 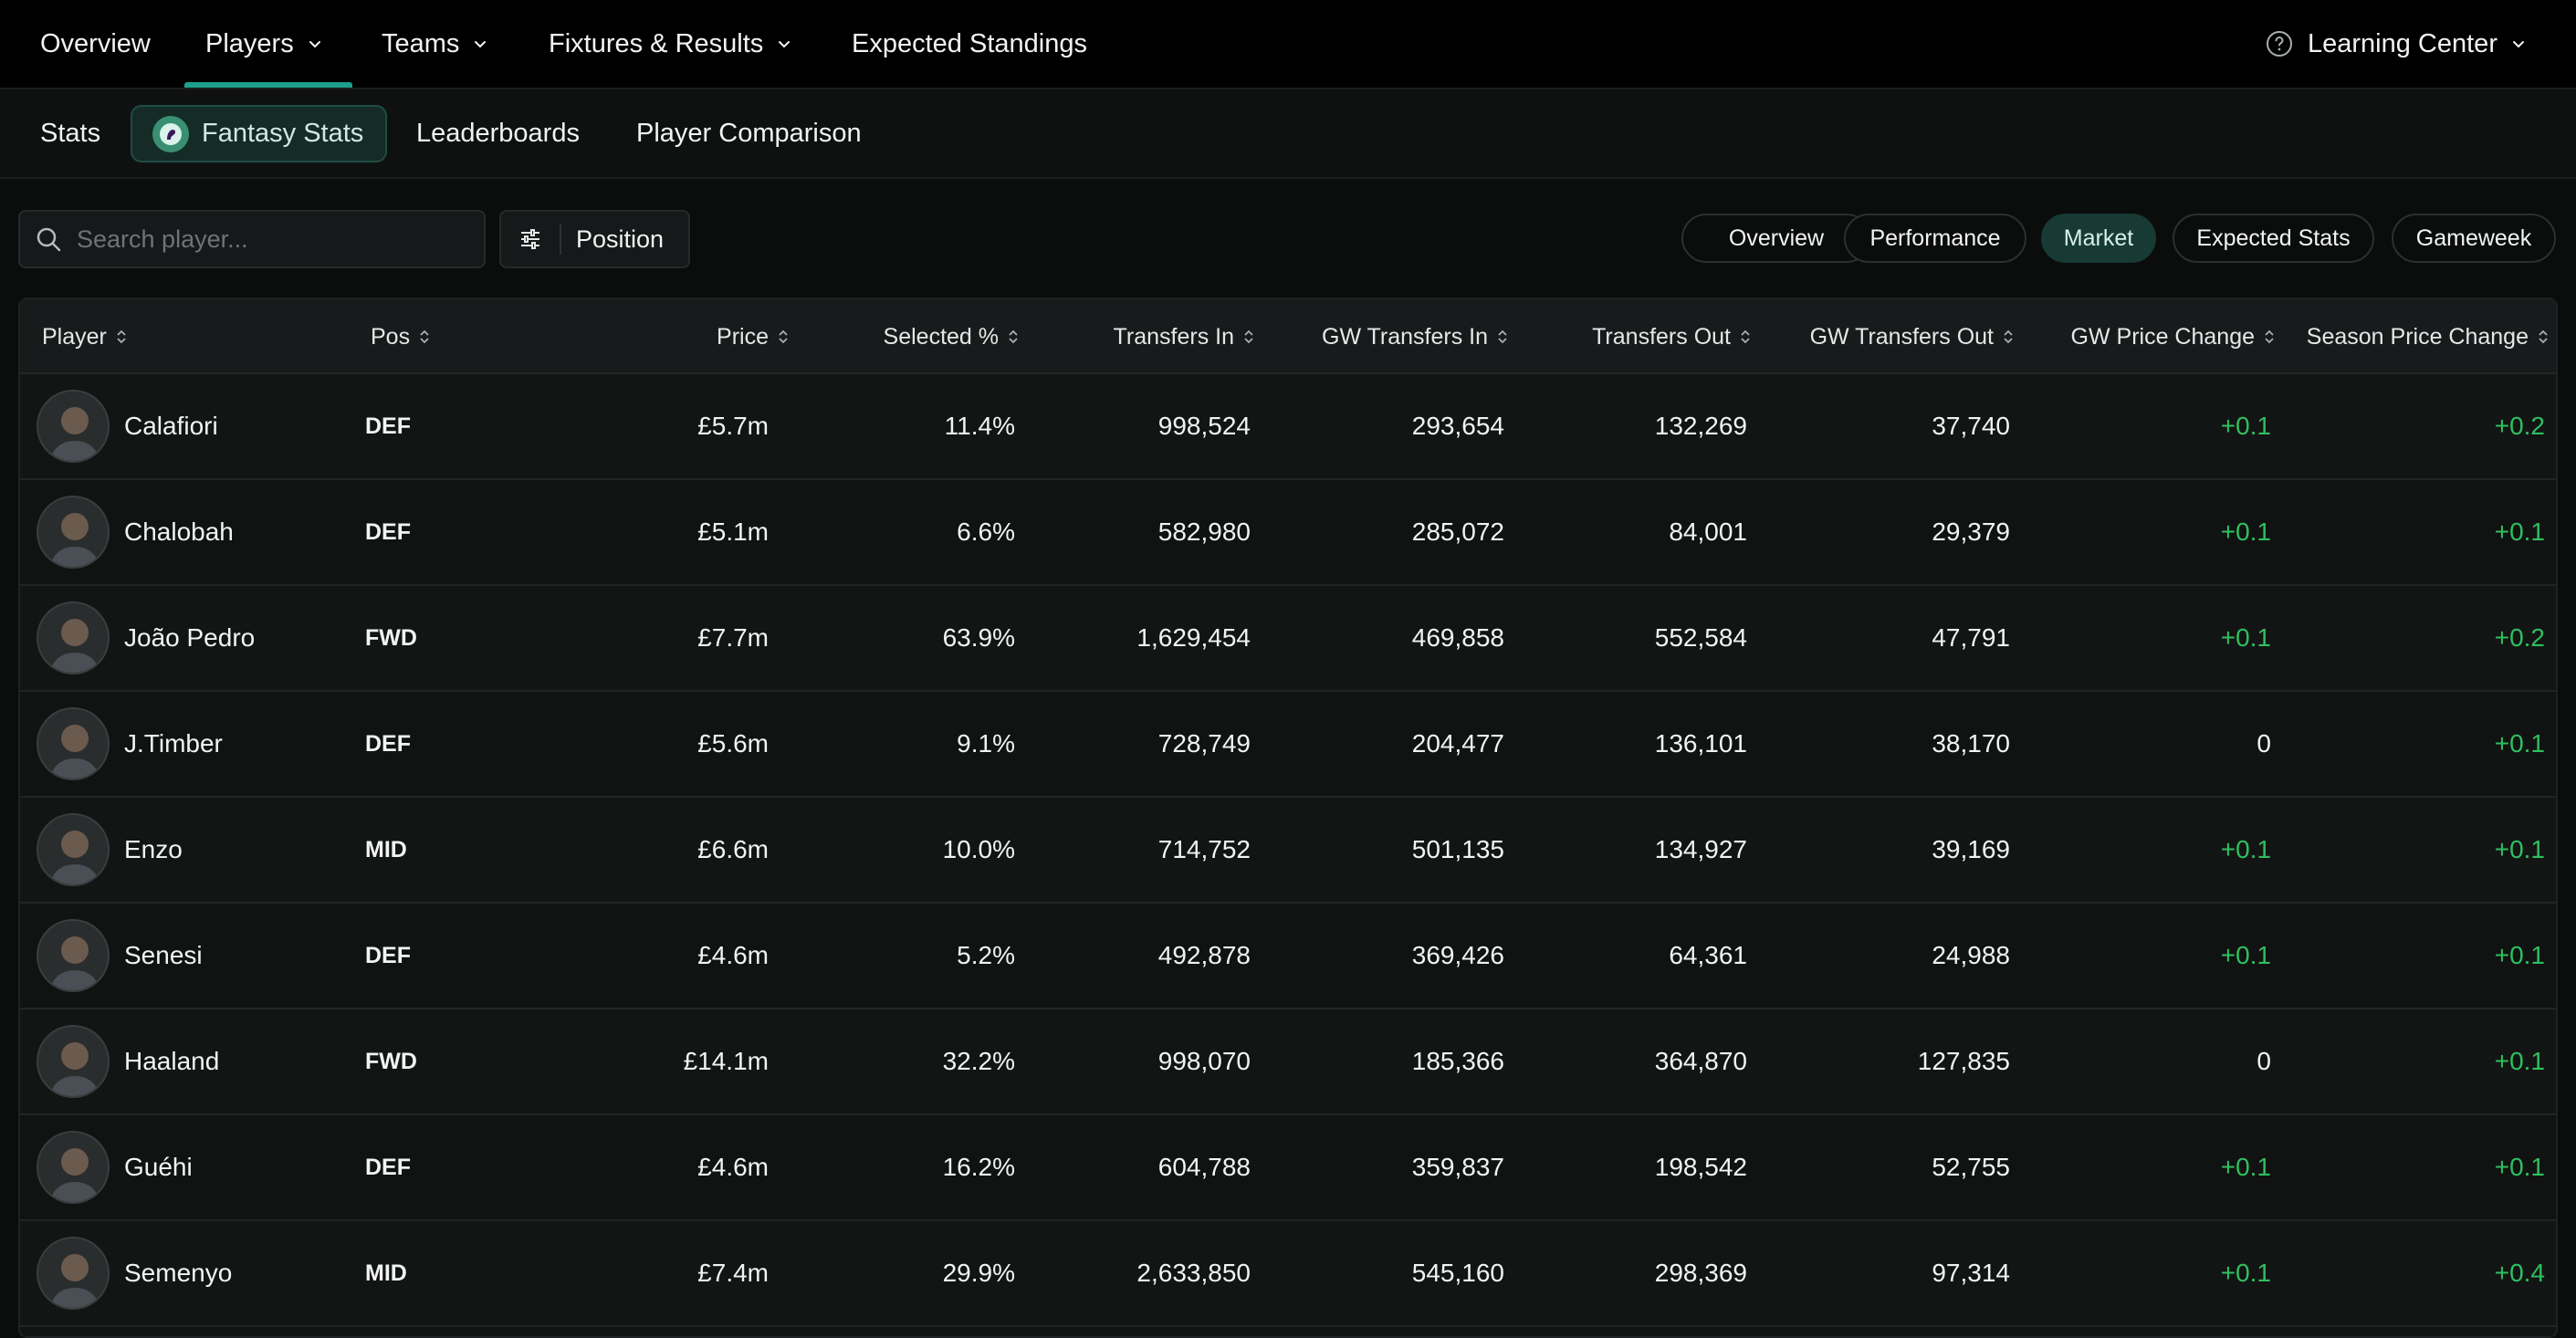 I want to click on header-label: Transfers Out, so click(x=1661, y=336).